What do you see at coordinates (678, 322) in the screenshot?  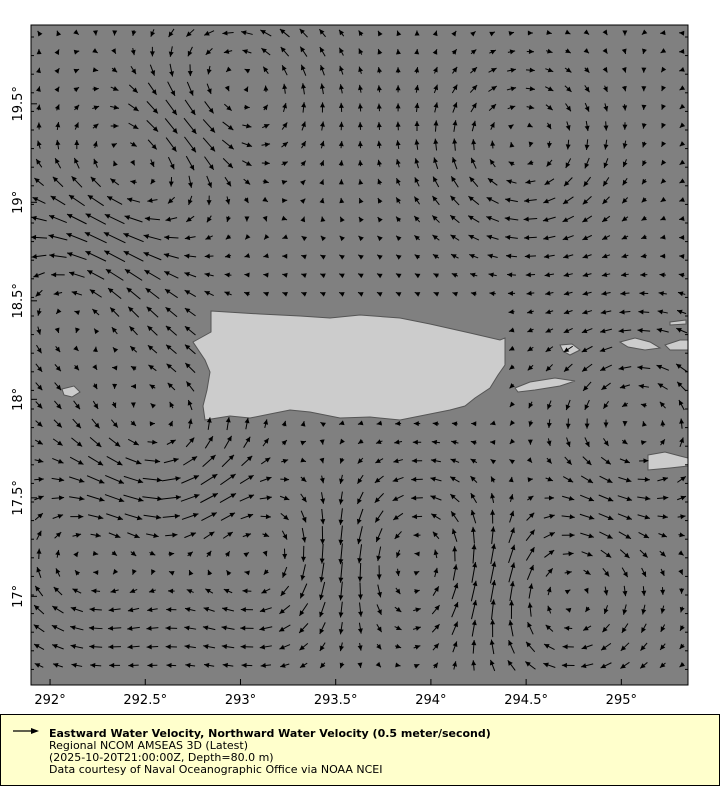 I see `land-anegada-reef` at bounding box center [678, 322].